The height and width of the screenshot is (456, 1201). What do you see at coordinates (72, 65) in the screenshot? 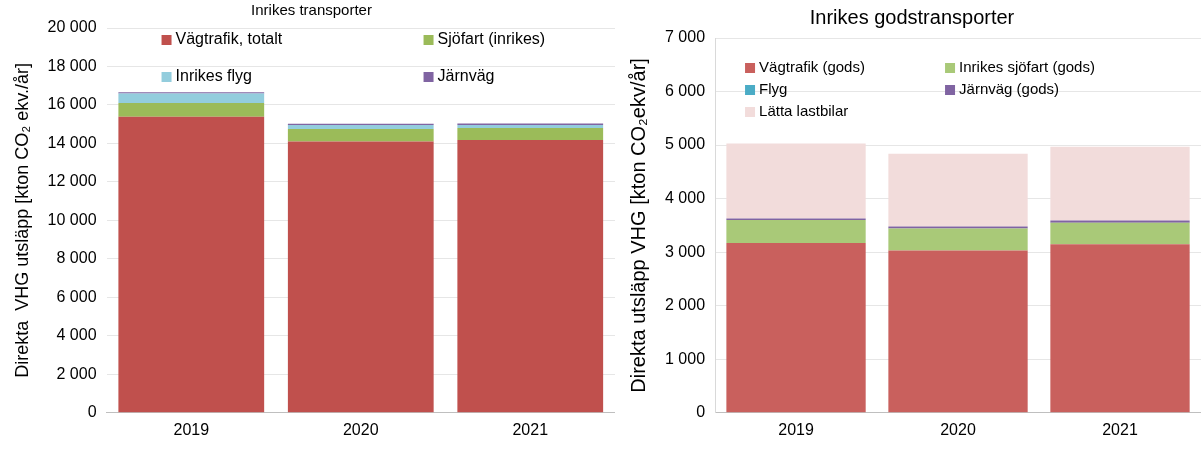
I see `y-tick-label: 18 000` at bounding box center [72, 65].